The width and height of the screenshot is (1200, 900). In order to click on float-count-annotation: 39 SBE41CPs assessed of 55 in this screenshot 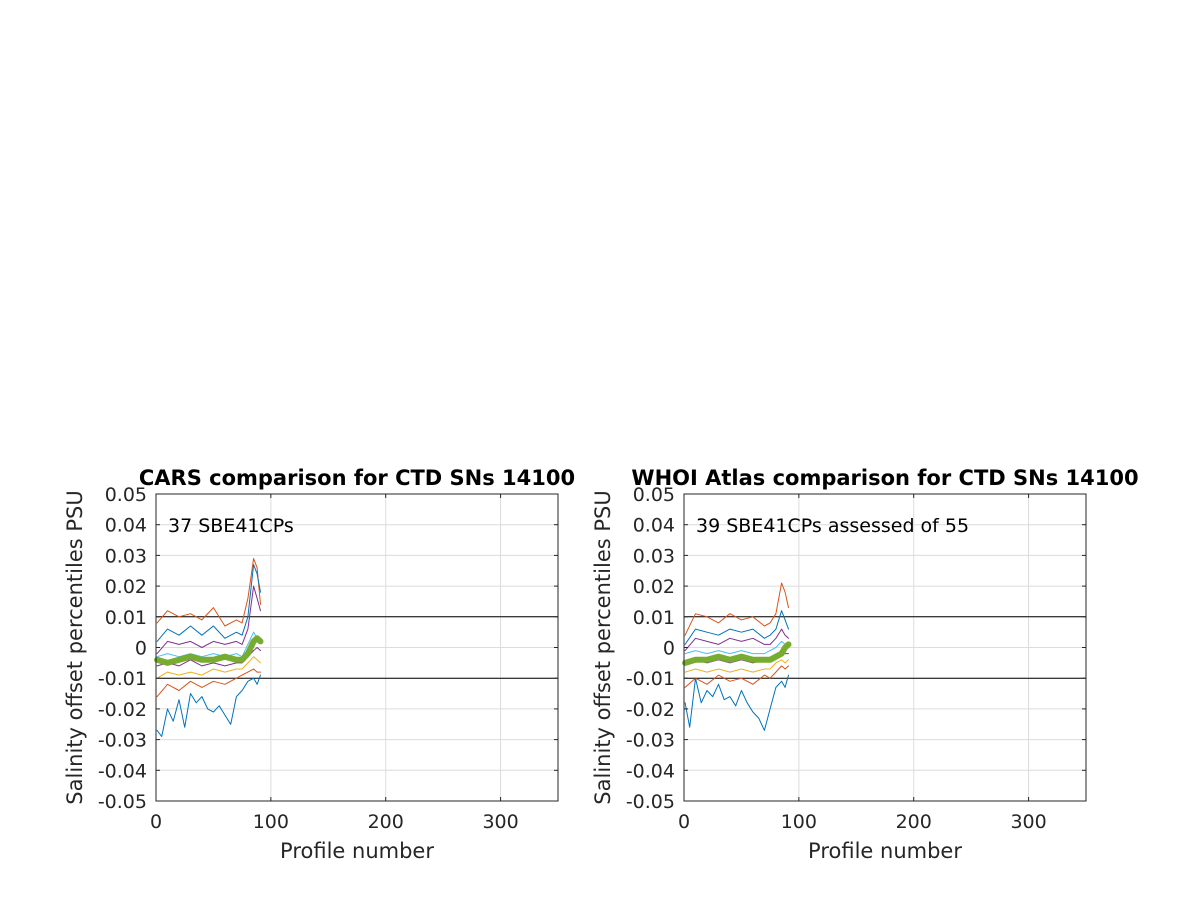, I will do `click(832, 526)`.